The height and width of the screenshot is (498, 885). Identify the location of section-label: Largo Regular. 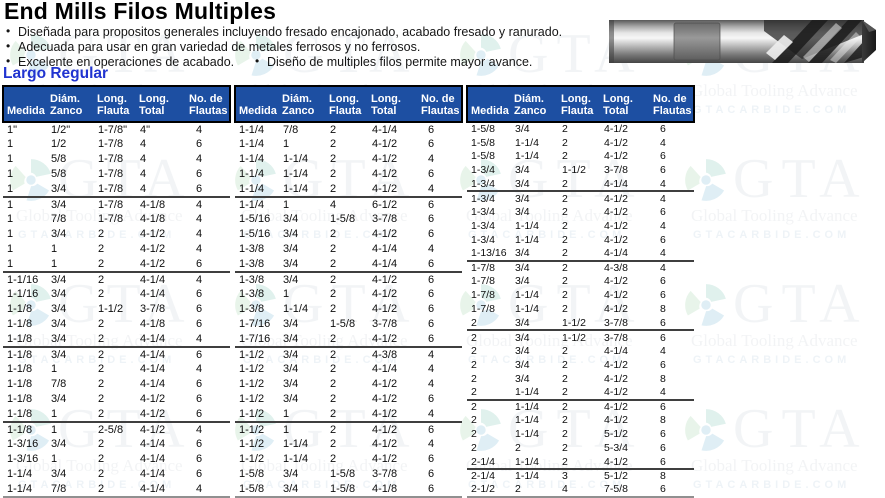
(56, 73).